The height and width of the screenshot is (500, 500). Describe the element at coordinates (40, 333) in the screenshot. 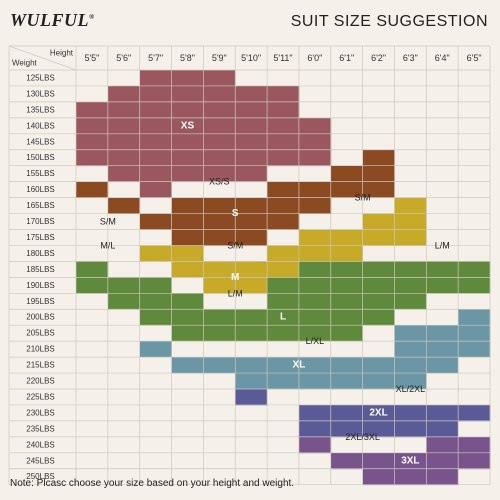

I see `weight-label: 205LBS` at that location.